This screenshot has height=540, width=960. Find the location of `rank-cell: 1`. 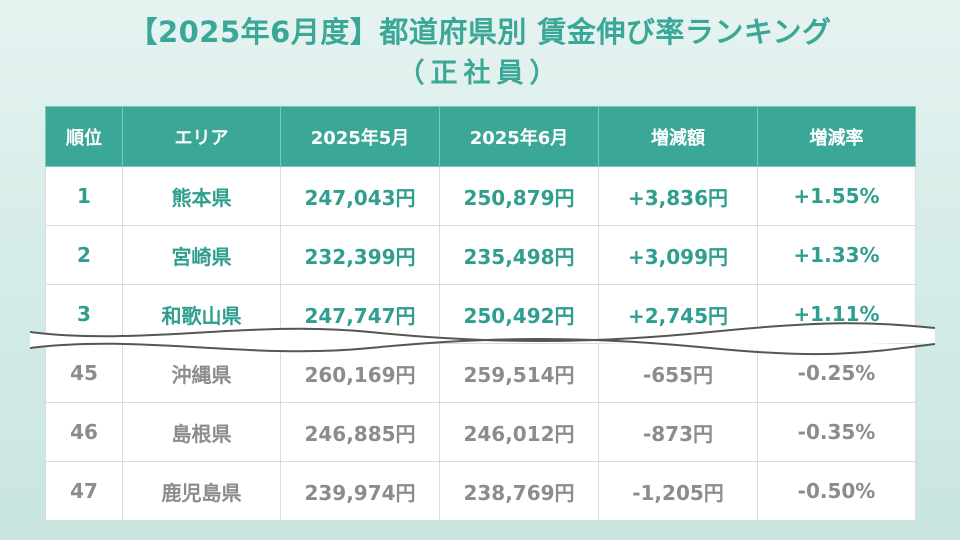

rank-cell: 1 is located at coordinates (84, 196).